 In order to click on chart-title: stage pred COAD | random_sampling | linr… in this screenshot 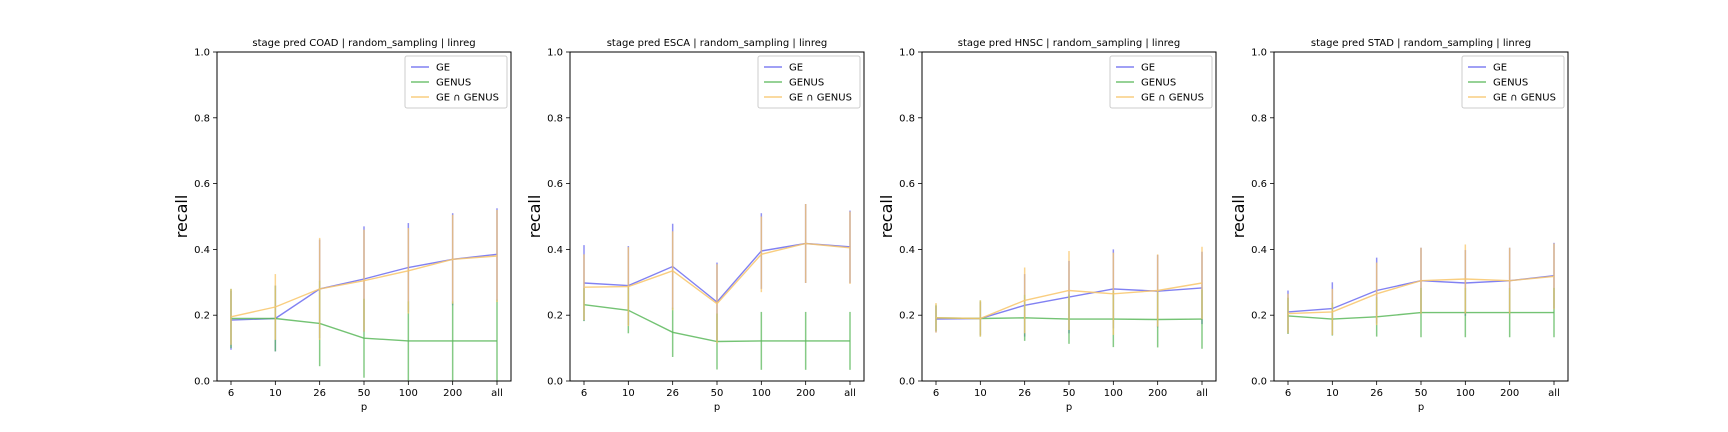, I will do `click(363, 43)`.